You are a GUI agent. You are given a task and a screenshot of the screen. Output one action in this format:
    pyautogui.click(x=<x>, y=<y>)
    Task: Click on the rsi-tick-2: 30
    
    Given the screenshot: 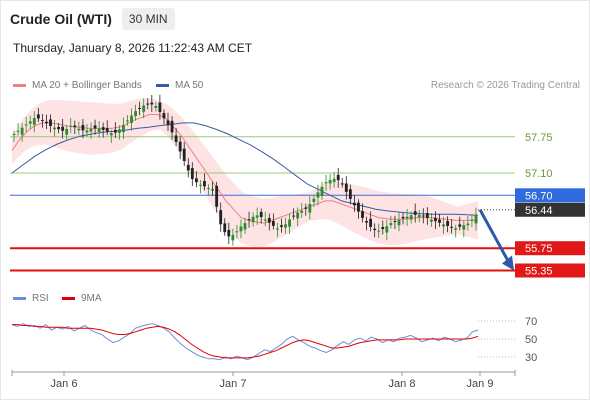 What is the action you would take?
    pyautogui.click(x=531, y=358)
    